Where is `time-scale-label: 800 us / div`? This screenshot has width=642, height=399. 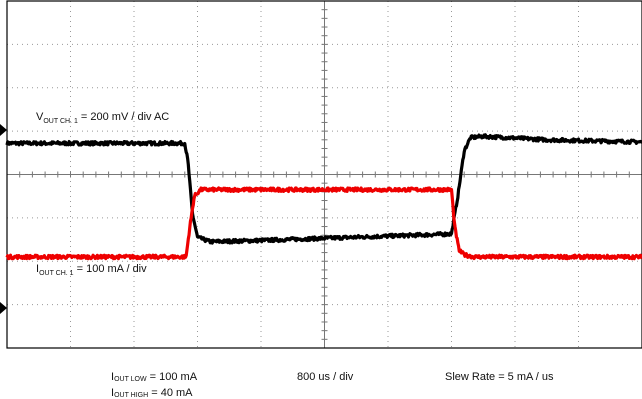 time-scale-label: 800 us / div is located at coordinates (325, 377).